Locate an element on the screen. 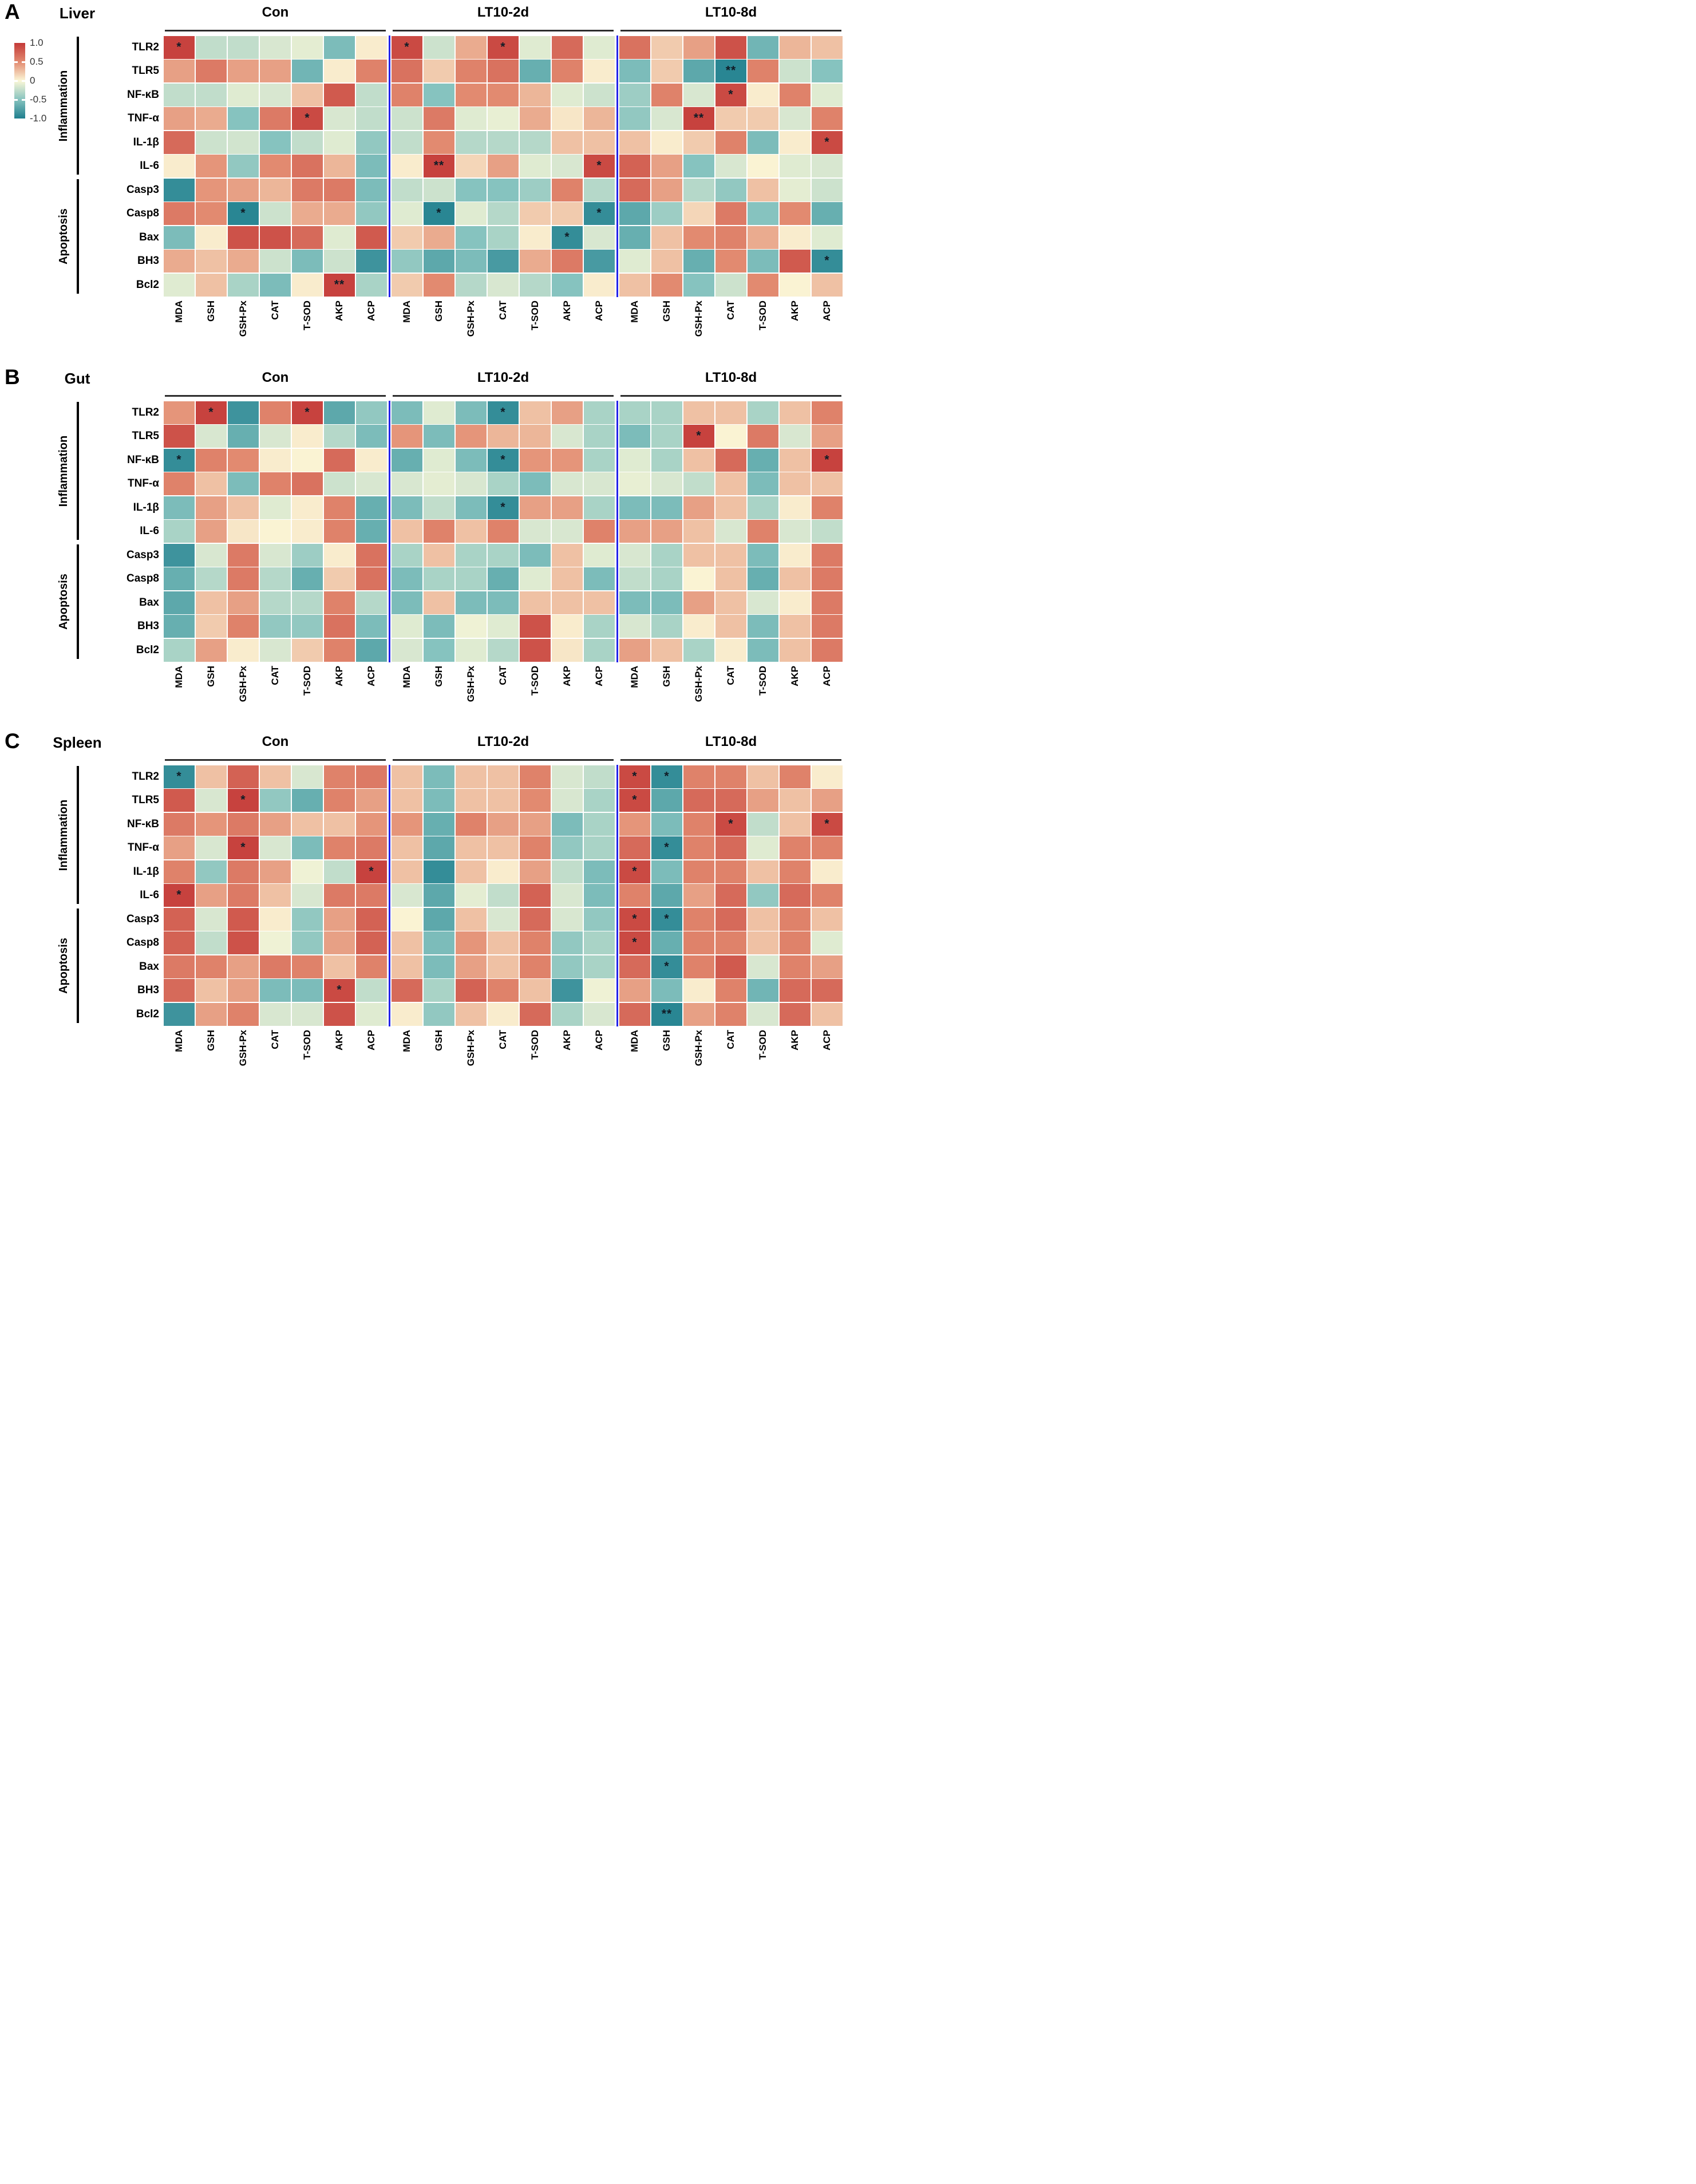 This screenshot has height=2184, width=1696. axis-label-T-SOD: T-SOD is located at coordinates (534, 315).